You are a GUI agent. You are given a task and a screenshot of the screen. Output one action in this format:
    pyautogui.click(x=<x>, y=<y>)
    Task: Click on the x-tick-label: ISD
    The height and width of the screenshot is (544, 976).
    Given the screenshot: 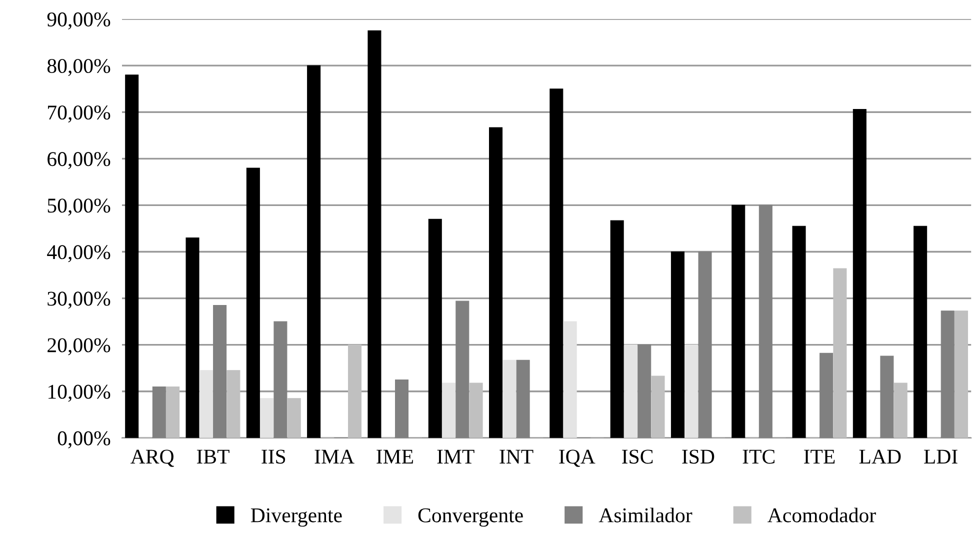 What is the action you would take?
    pyautogui.click(x=698, y=457)
    